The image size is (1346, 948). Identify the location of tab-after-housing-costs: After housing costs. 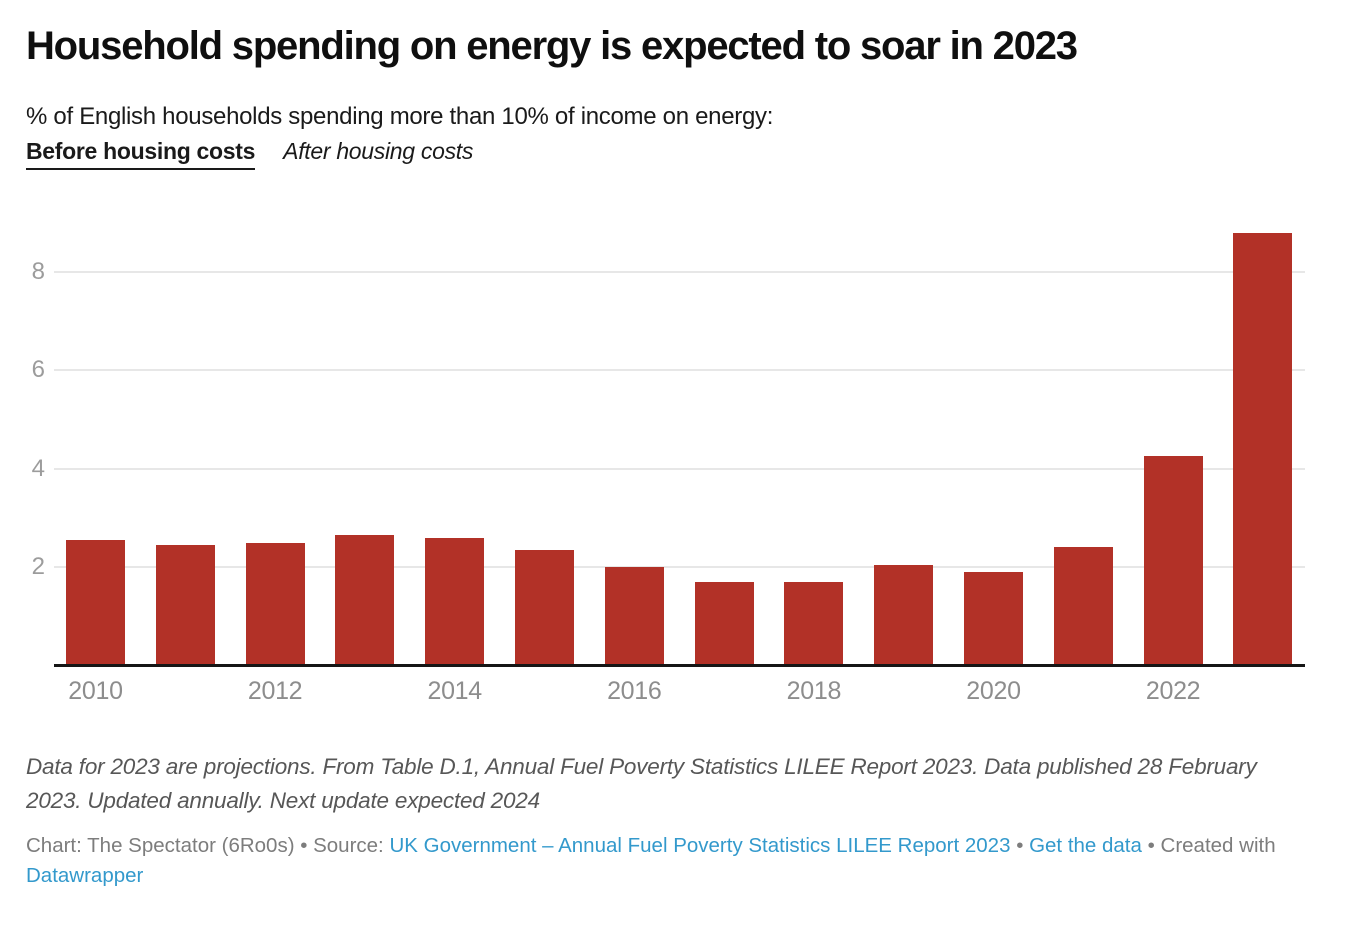
(378, 151).